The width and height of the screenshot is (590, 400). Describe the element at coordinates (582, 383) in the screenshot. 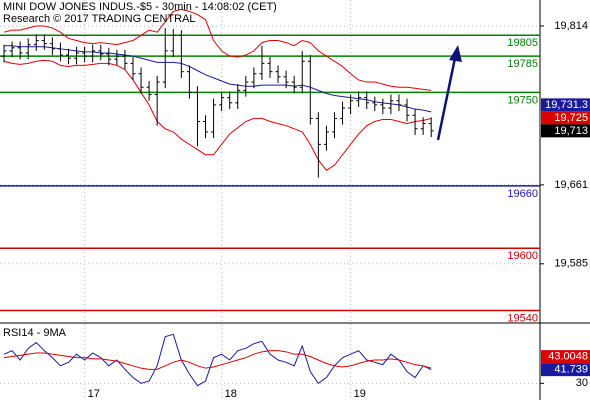

I see `y-tick-label: 30` at that location.